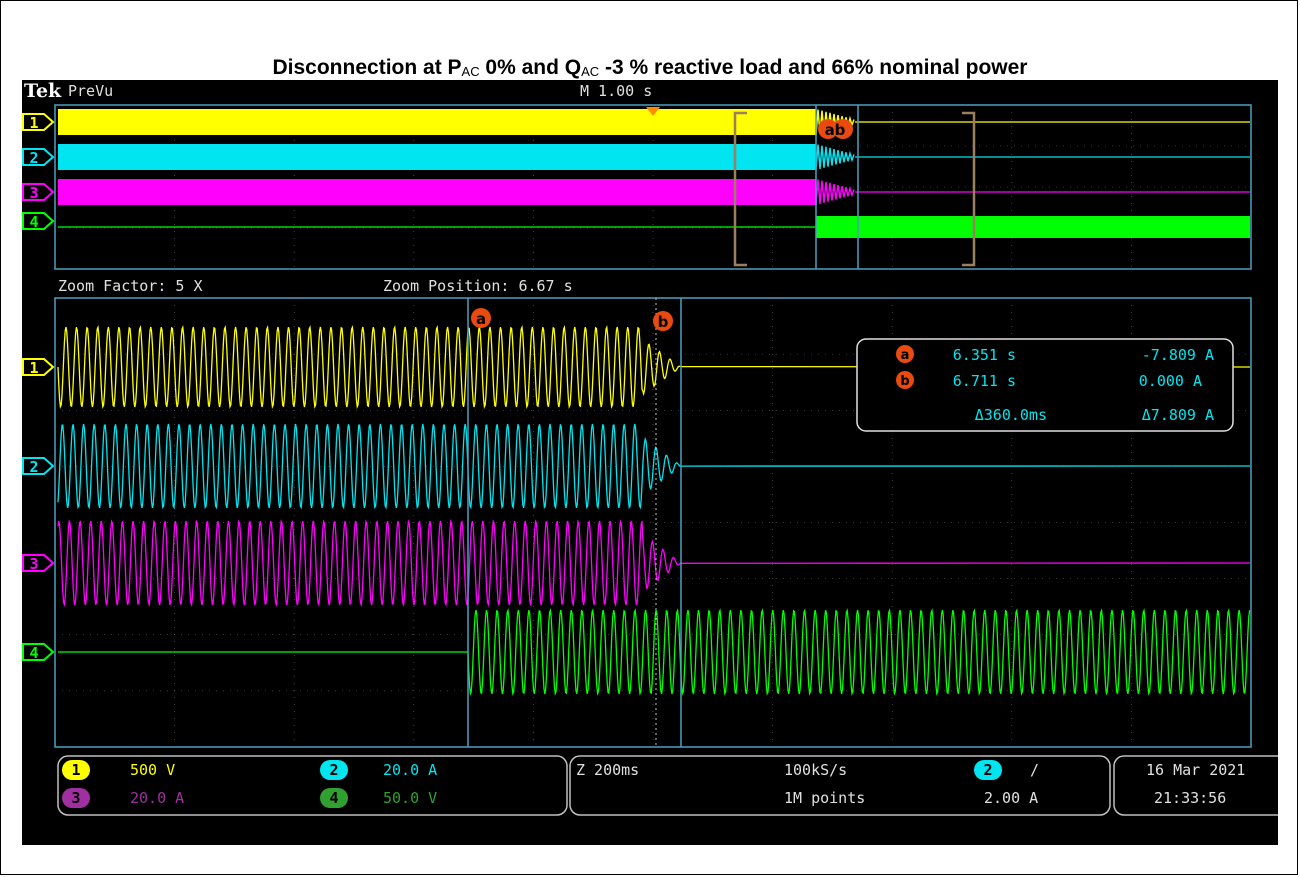  I want to click on overview-transition-ch3, so click(835, 192).